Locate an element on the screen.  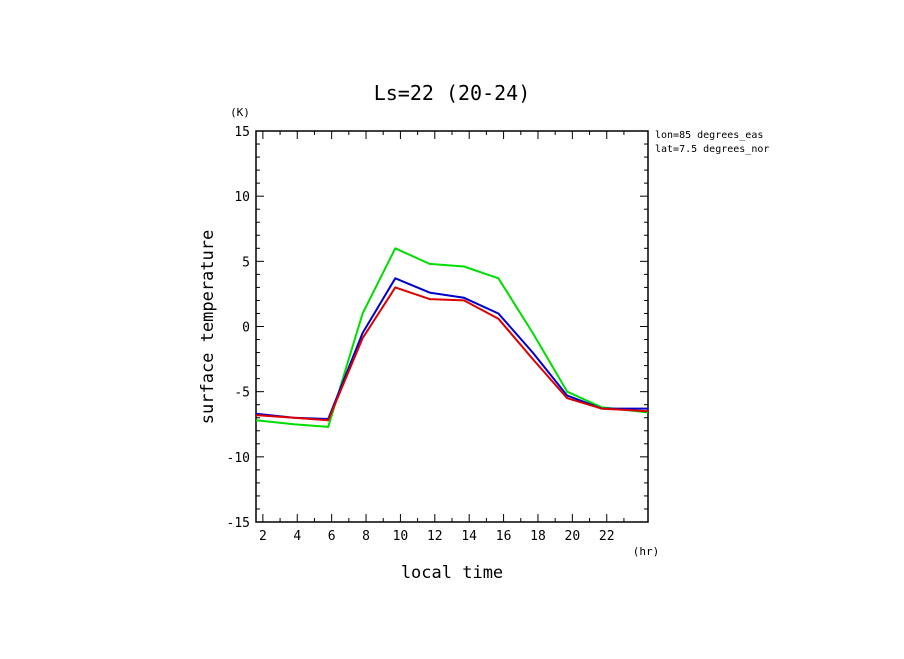
y-tick-label: 10 is located at coordinates (242, 197).